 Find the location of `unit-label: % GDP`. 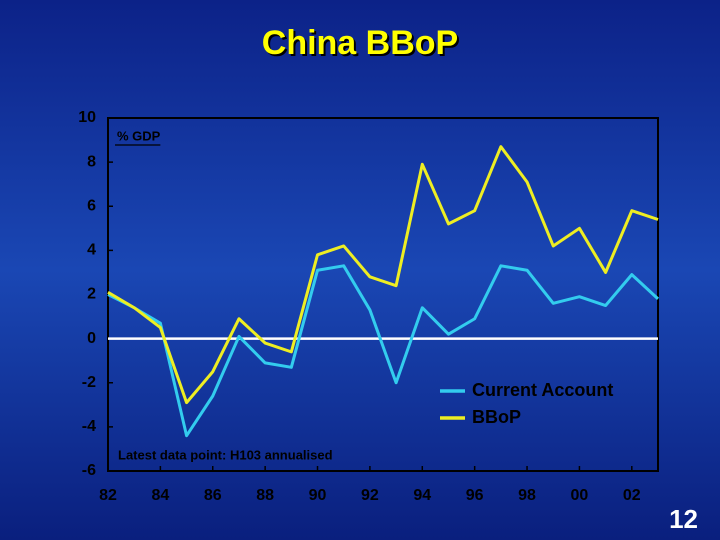

unit-label: % GDP is located at coordinates (139, 135).